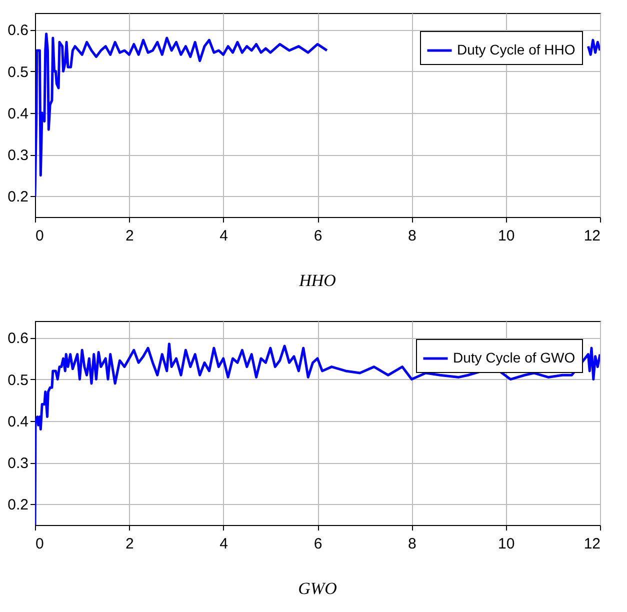 This screenshot has width=627, height=612. I want to click on series-label: Duty Cycle of HHO, so click(516, 50).